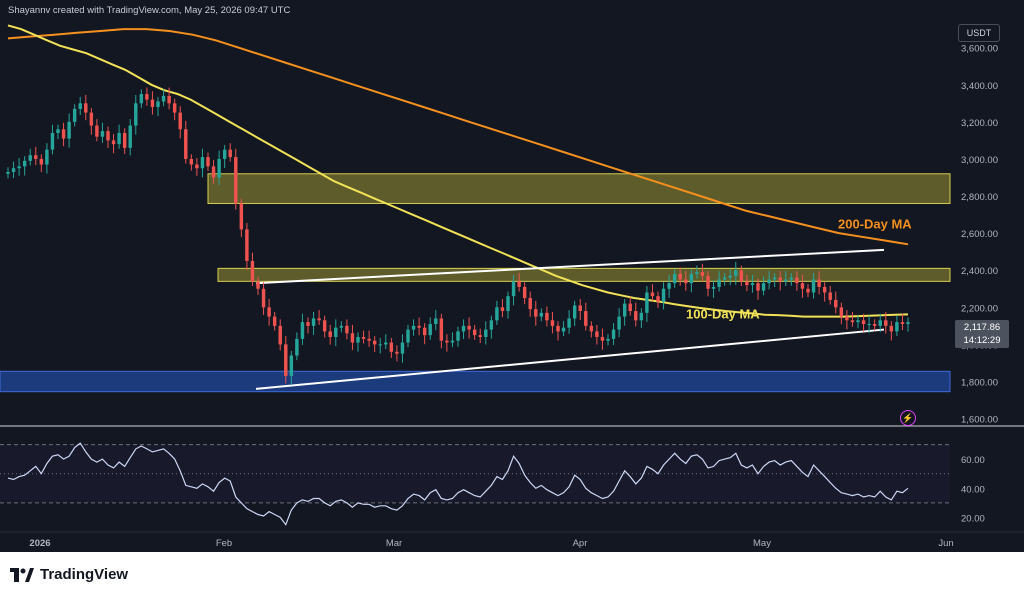 The height and width of the screenshot is (596, 1024). What do you see at coordinates (982, 334) in the screenshot?
I see `last-price-tag: 2,117.86 14:12:29` at bounding box center [982, 334].